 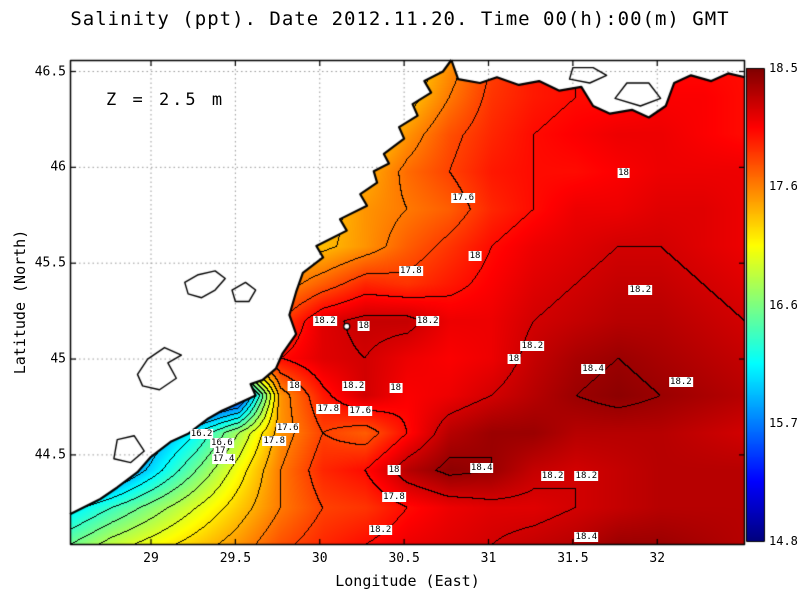 I want to click on y-tick-label: 44.5, so click(x=50, y=455).